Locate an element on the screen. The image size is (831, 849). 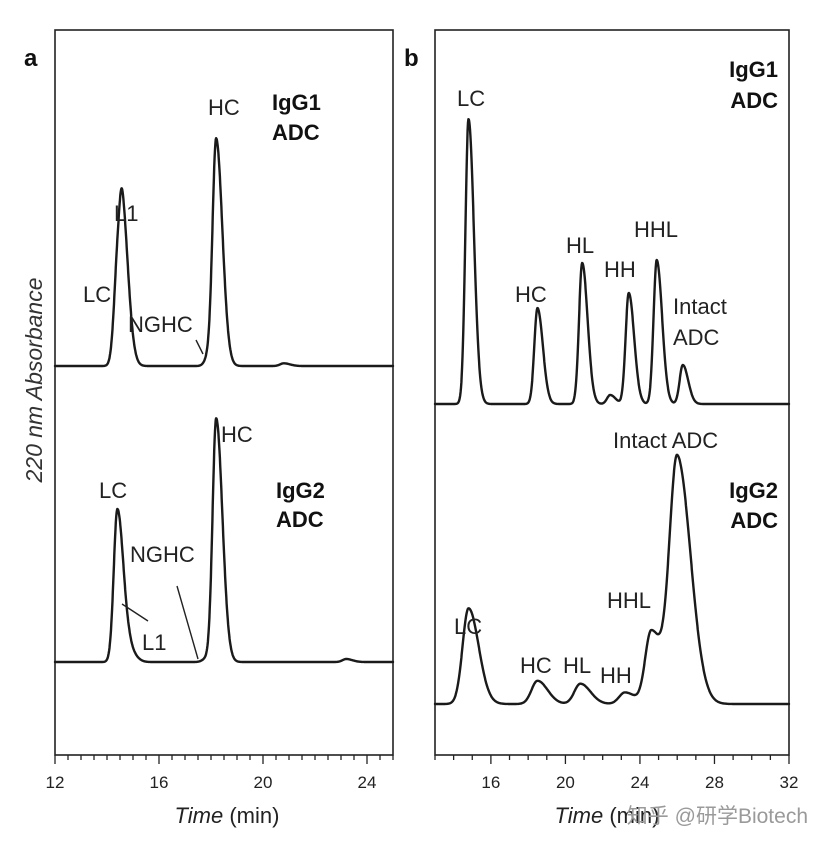
b-igg2-peak-intact-label: Intact ADC is located at coordinates (665, 440).